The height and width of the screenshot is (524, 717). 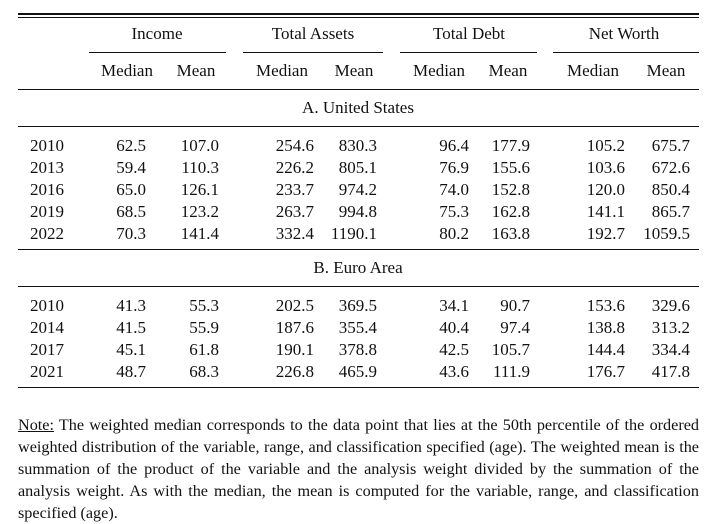 I want to click on debt-median-cell: 42.5, so click(x=454, y=349).